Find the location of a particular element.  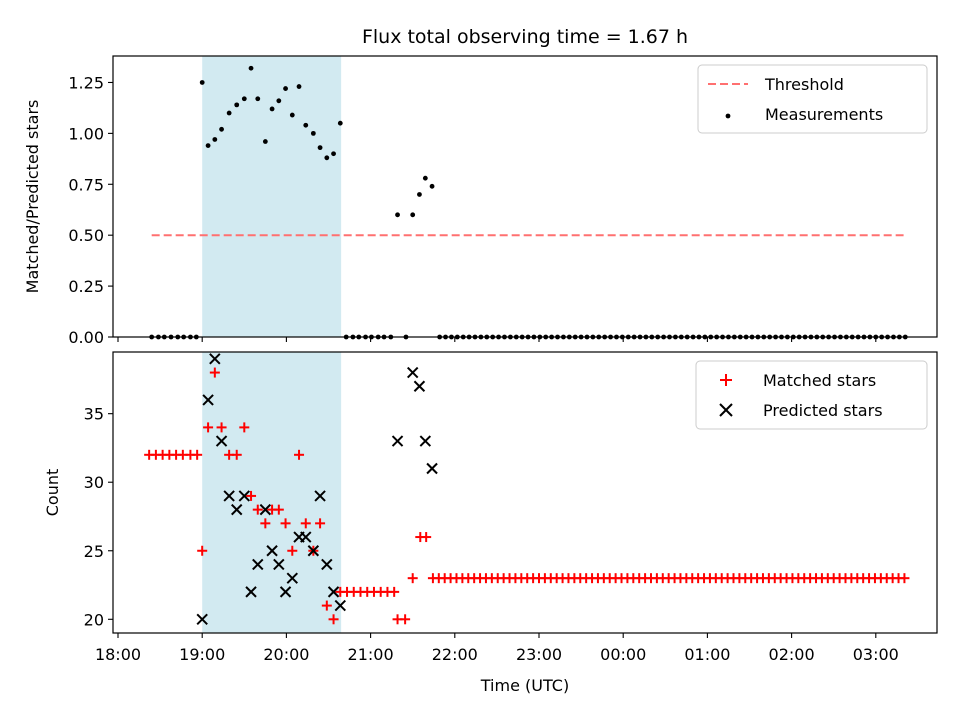

predicted-stars-points is located at coordinates (317, 489).